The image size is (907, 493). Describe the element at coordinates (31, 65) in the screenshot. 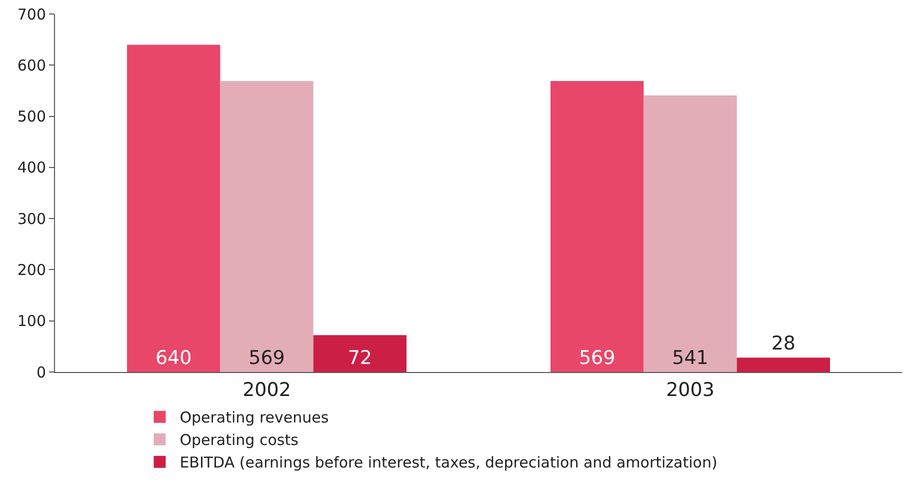

I see `y-tick-label: 600` at that location.